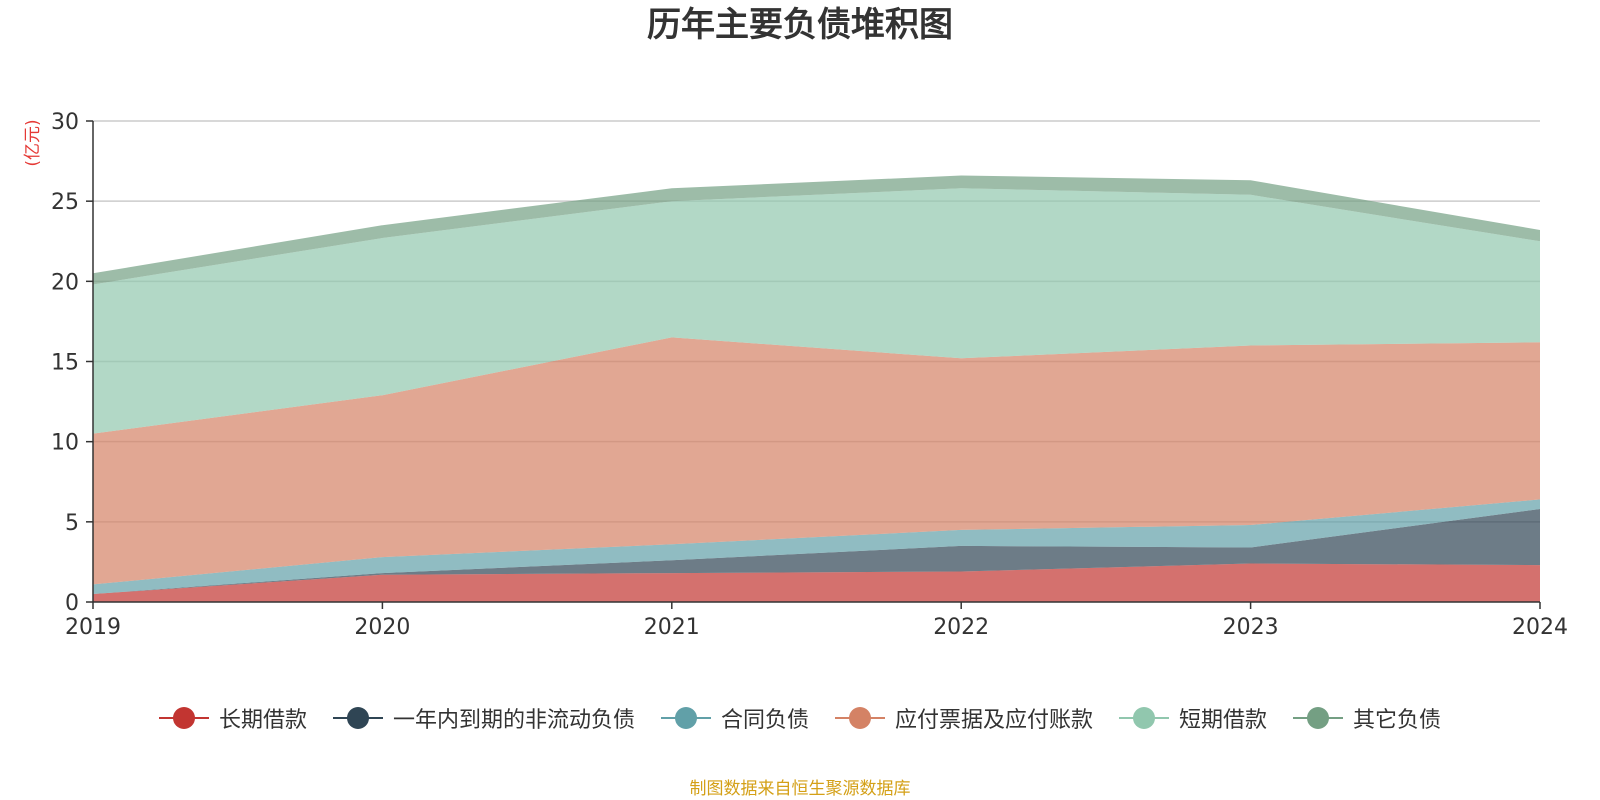  I want to click on legend-label: 其它负债, so click(1397, 720).